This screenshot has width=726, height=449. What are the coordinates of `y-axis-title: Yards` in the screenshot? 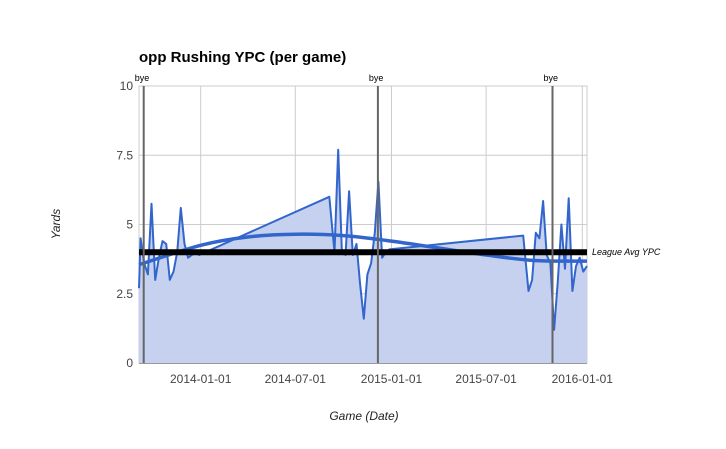 It's located at (56, 224).